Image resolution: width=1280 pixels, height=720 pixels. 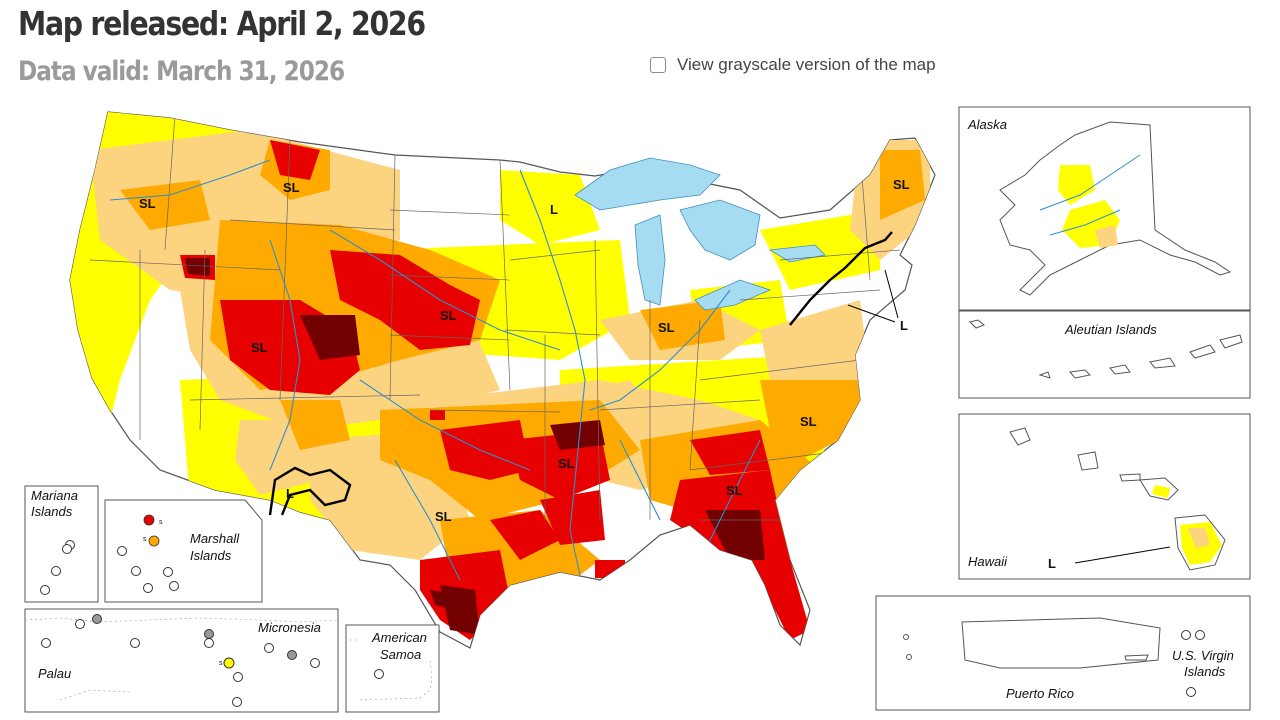 I want to click on grayscale-toggle-label: View grayscale version of the map, so click(x=806, y=64).